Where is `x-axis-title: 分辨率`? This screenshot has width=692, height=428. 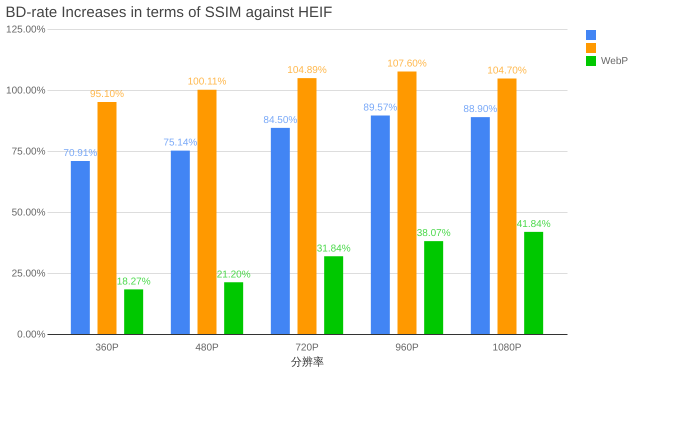 x-axis-title: 分辨率 is located at coordinates (307, 362).